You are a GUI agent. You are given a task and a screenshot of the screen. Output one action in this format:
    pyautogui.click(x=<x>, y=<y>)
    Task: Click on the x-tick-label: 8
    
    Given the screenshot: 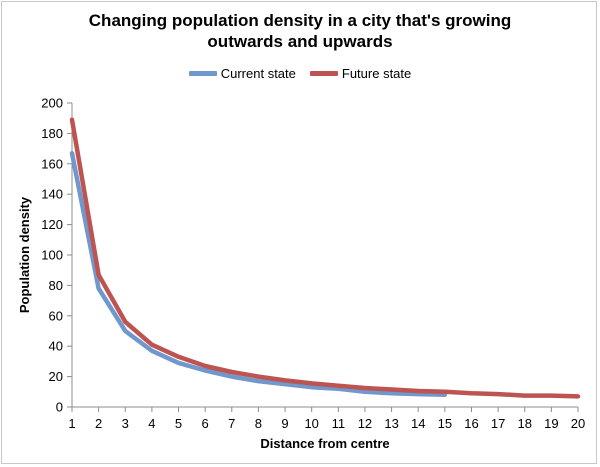 What is the action you would take?
    pyautogui.click(x=258, y=423)
    